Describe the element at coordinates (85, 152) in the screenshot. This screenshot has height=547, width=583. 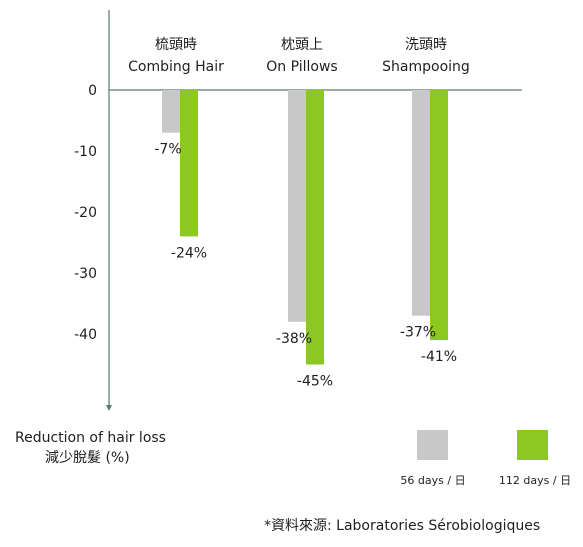
I see `y-tick-label: -10` at that location.